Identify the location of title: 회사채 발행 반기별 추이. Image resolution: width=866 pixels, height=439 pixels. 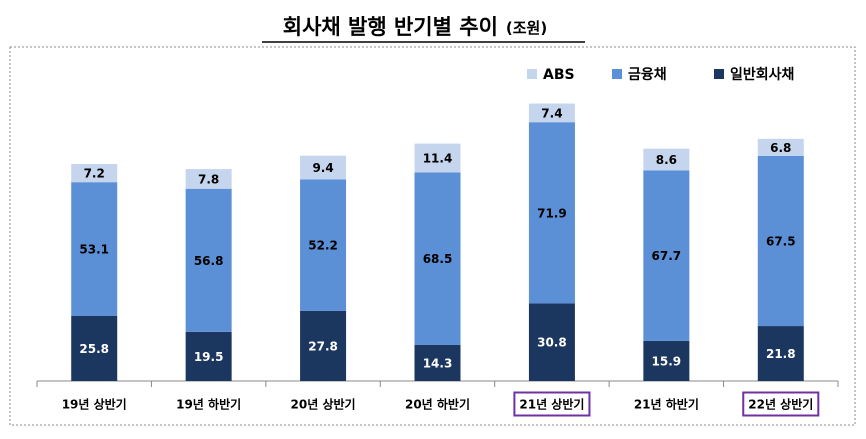
(390, 27).